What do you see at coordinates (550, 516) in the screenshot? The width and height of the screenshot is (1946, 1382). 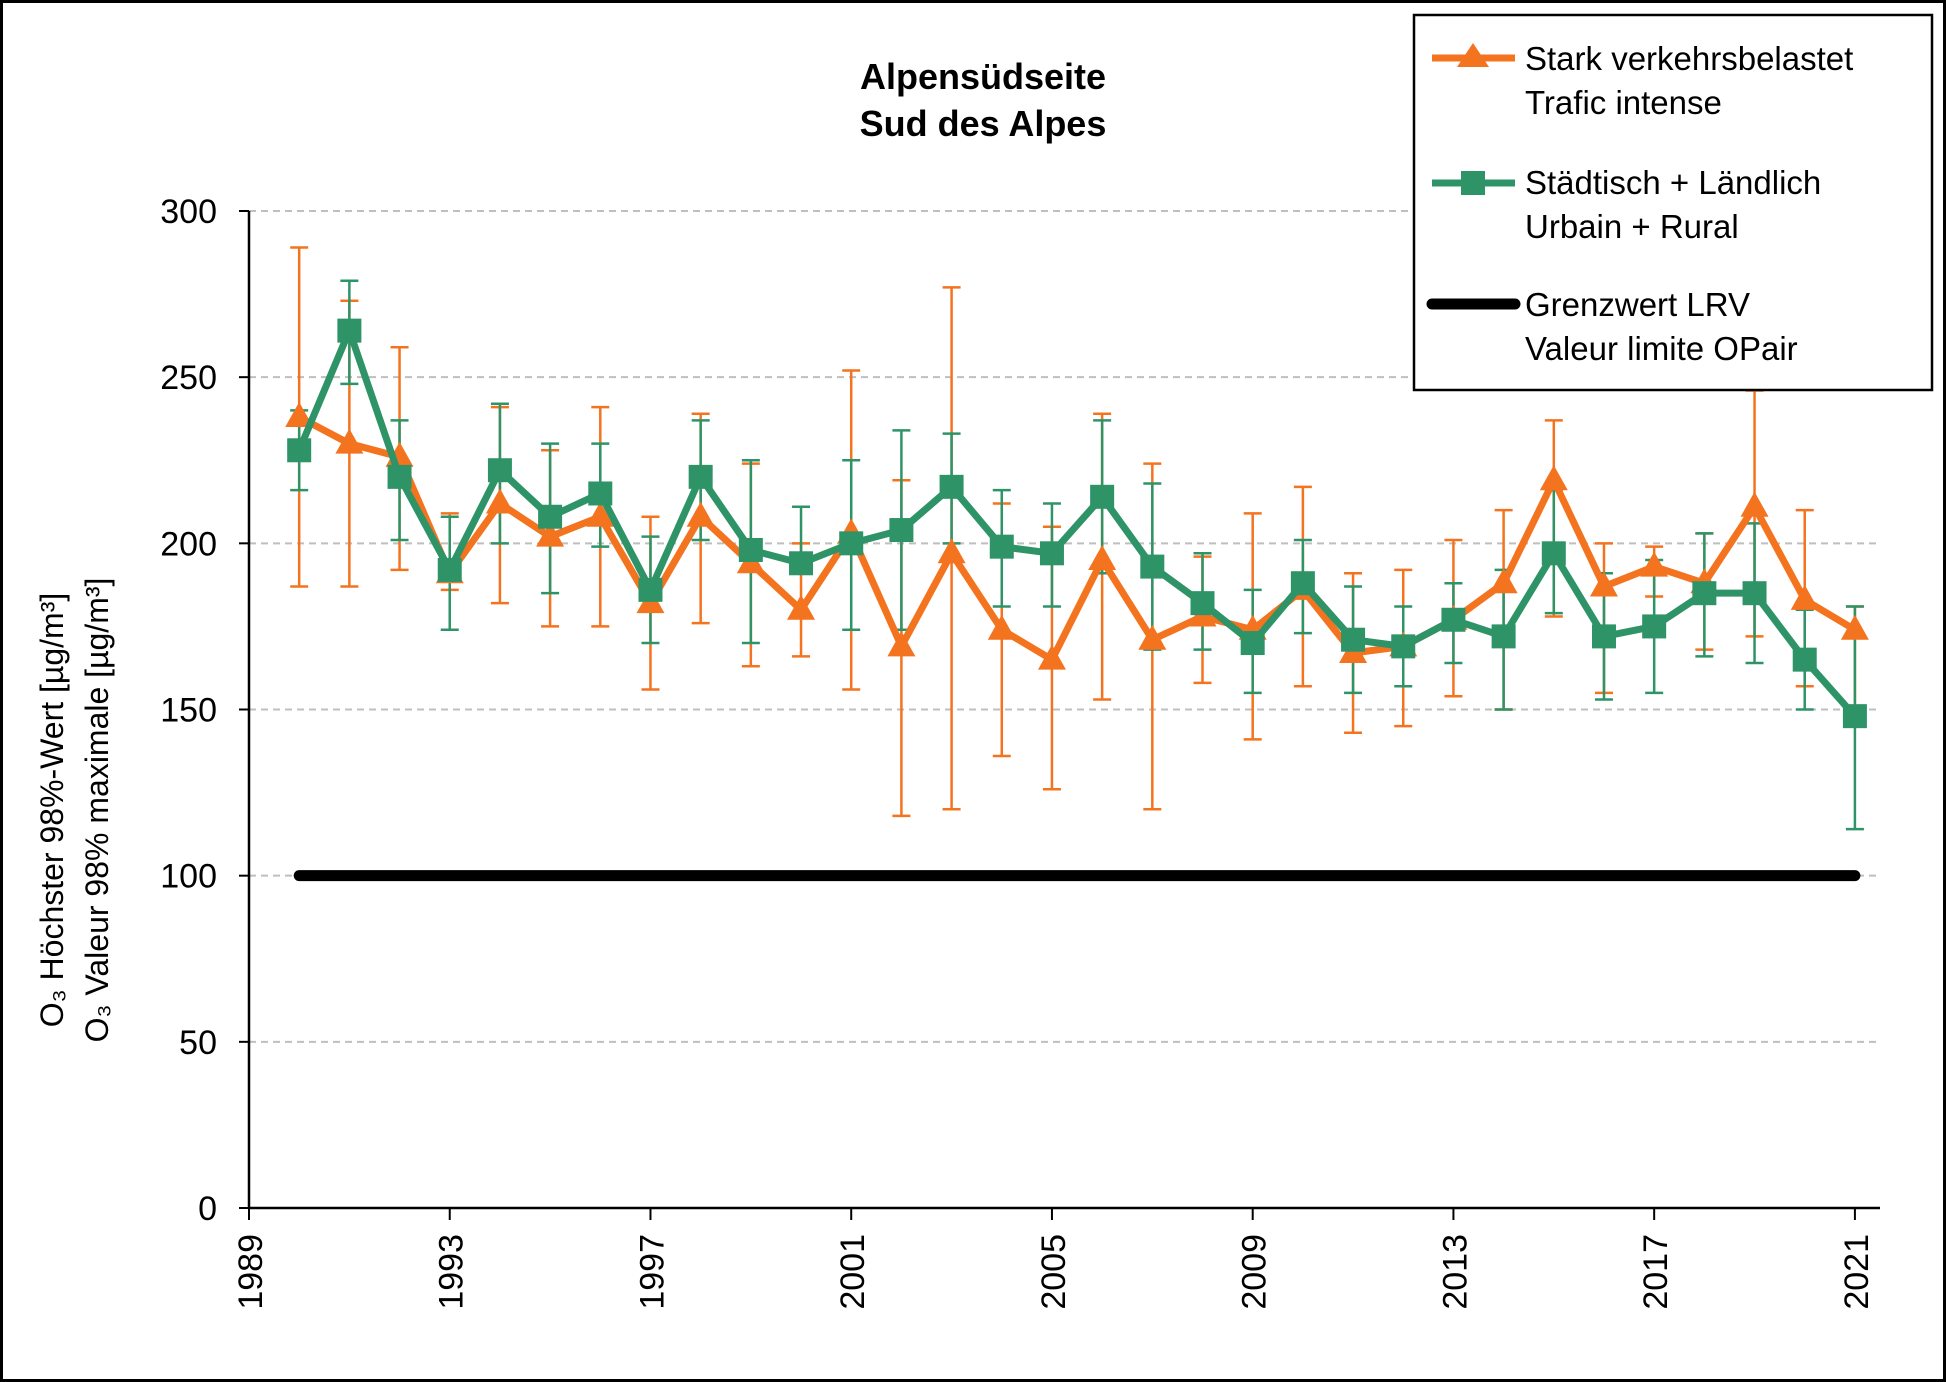 I see `point-urban-rural-1995` at bounding box center [550, 516].